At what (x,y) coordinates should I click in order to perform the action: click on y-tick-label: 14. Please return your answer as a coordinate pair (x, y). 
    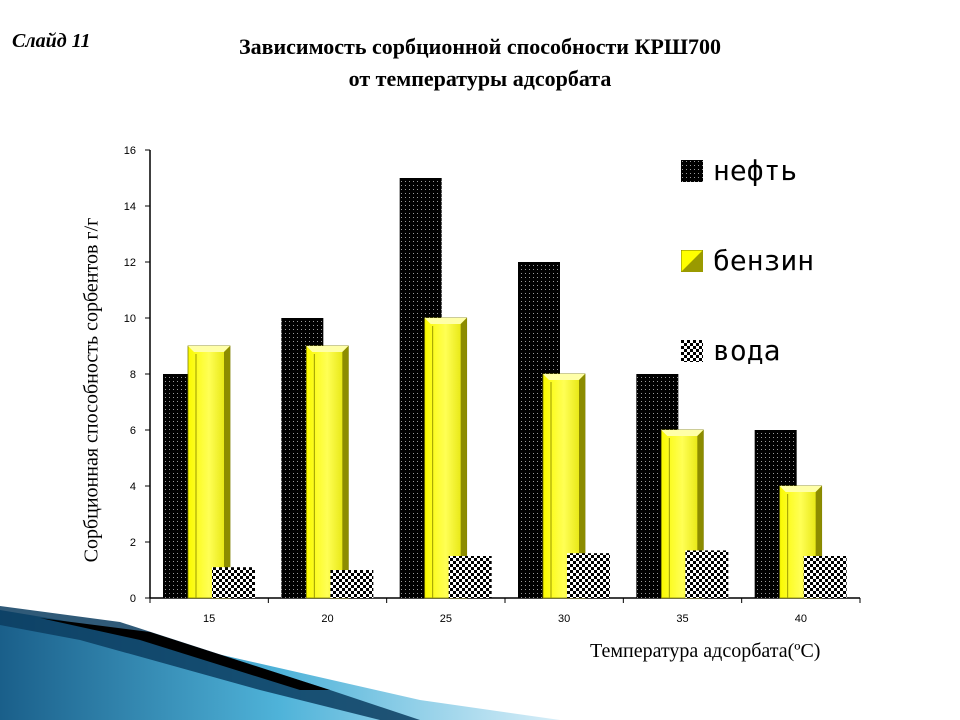
    Looking at the image, I should click on (130, 207).